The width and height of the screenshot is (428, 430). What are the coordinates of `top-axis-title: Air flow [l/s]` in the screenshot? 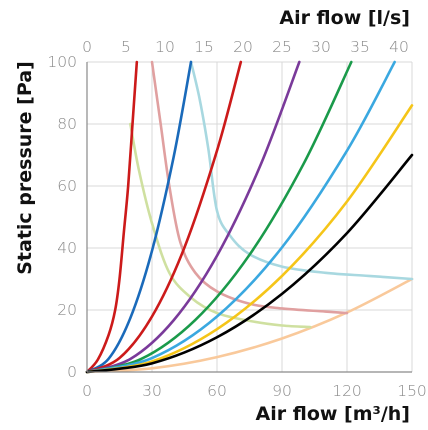 It's located at (344, 18).